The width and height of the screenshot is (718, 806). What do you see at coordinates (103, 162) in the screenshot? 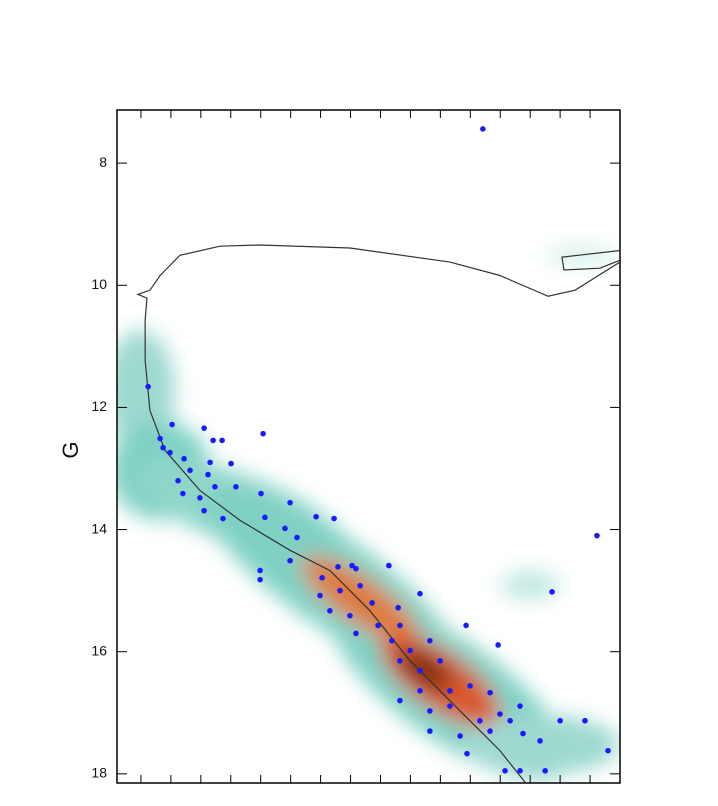
I see `y-tick-label: 8` at bounding box center [103, 162].